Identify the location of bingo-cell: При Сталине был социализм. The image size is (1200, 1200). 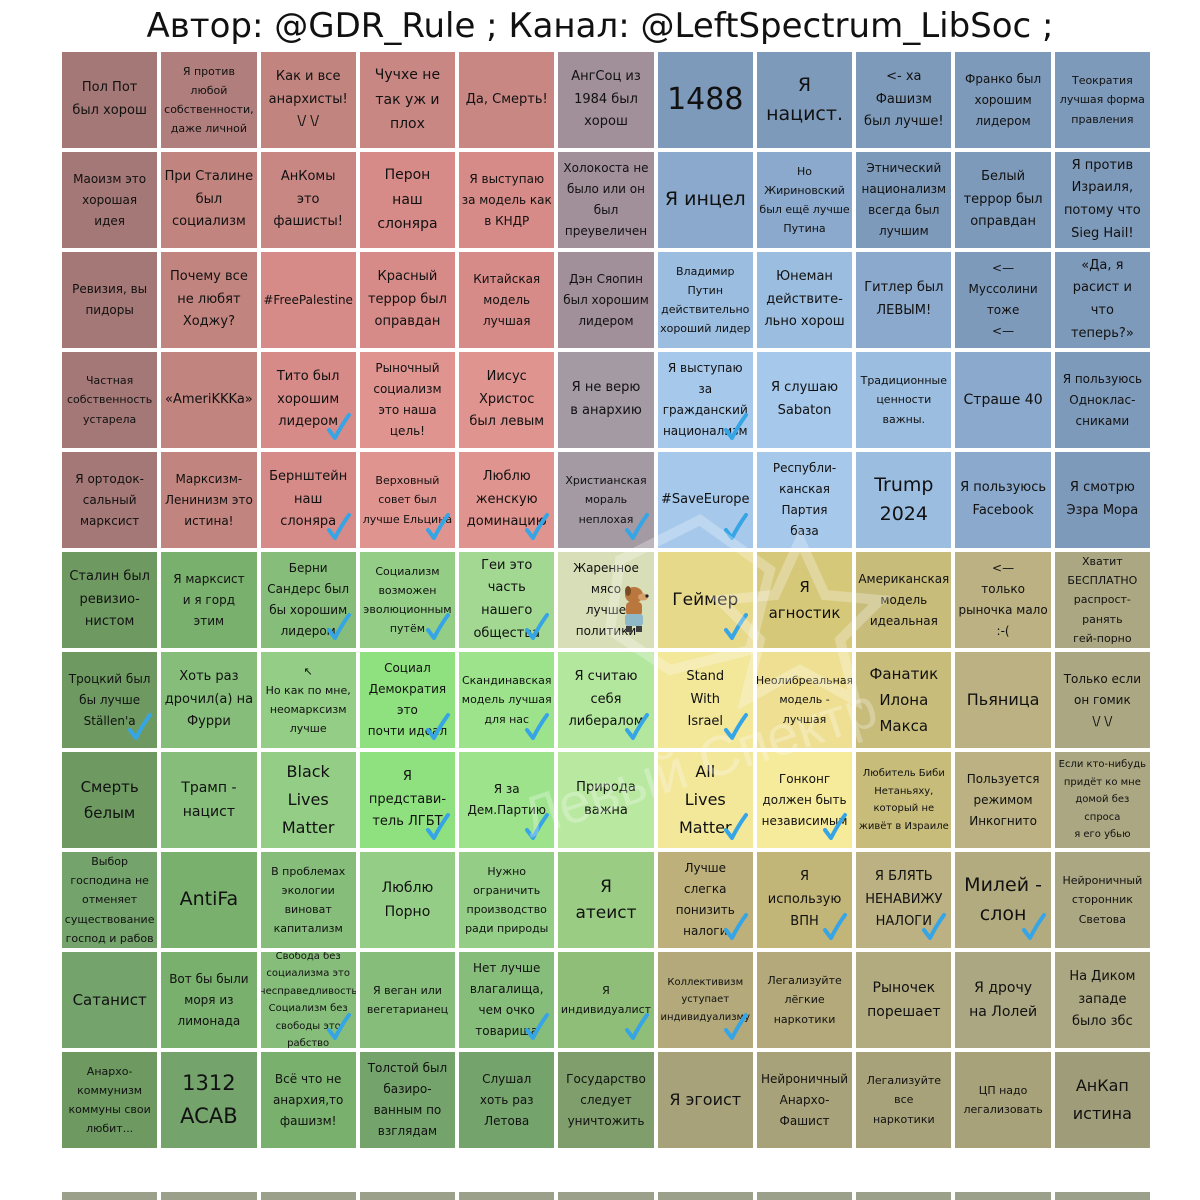
(209, 200).